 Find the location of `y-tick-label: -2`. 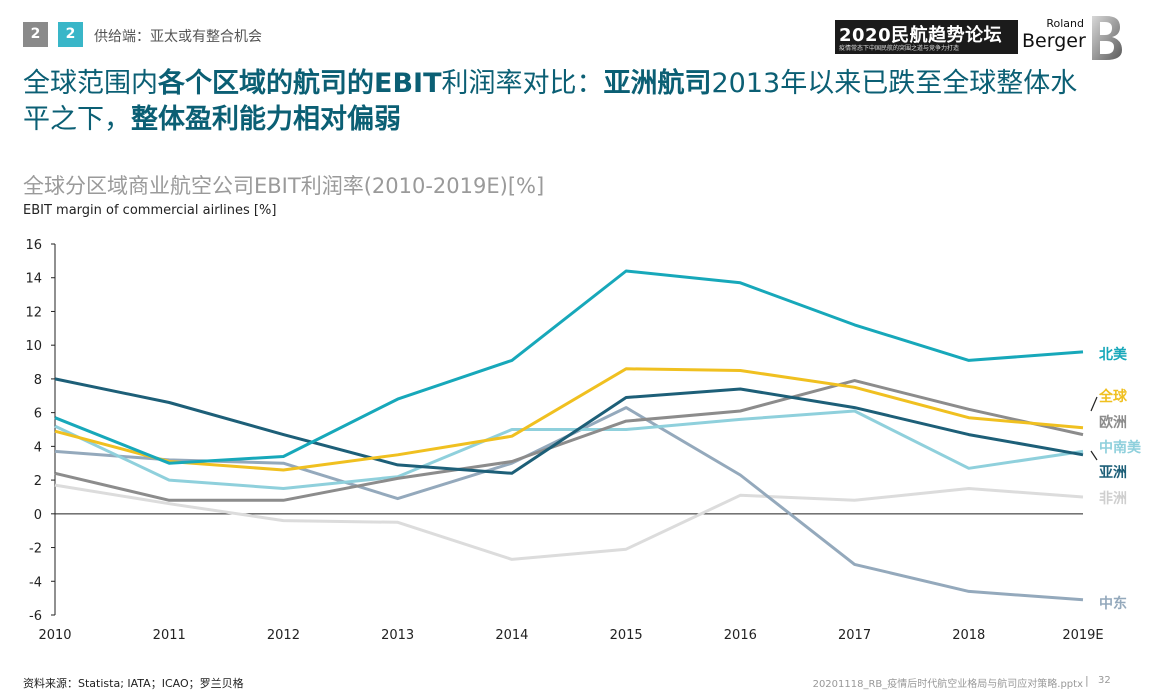

y-tick-label: -2 is located at coordinates (35, 549).